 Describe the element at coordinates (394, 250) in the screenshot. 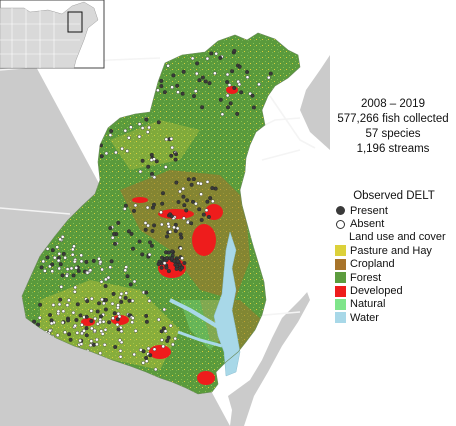

I see `legend-class-pasture-and-hay: Pasture and Hay` at that location.